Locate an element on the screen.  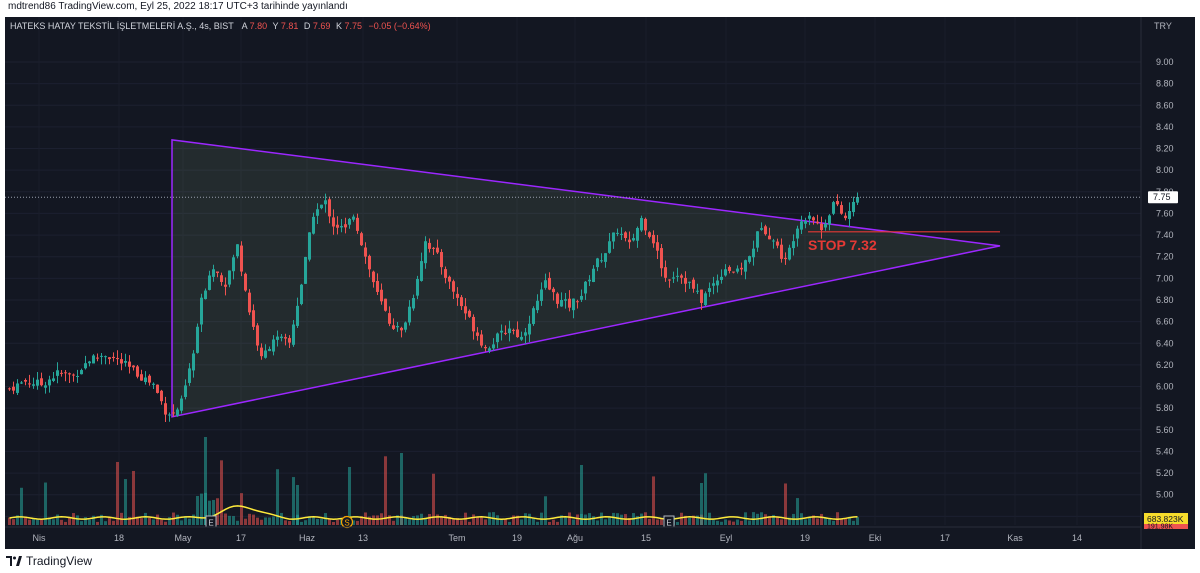
currency-label: TRY is located at coordinates (1163, 26).